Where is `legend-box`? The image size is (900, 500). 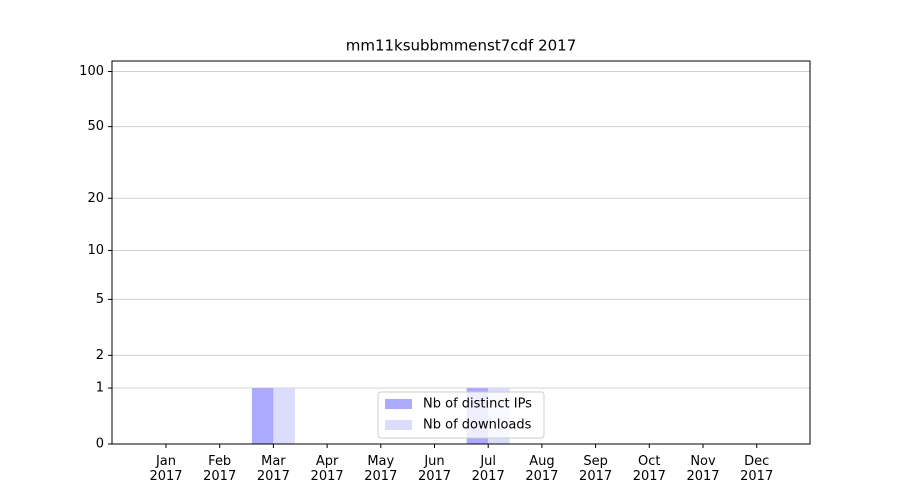
legend-box is located at coordinates (461, 415).